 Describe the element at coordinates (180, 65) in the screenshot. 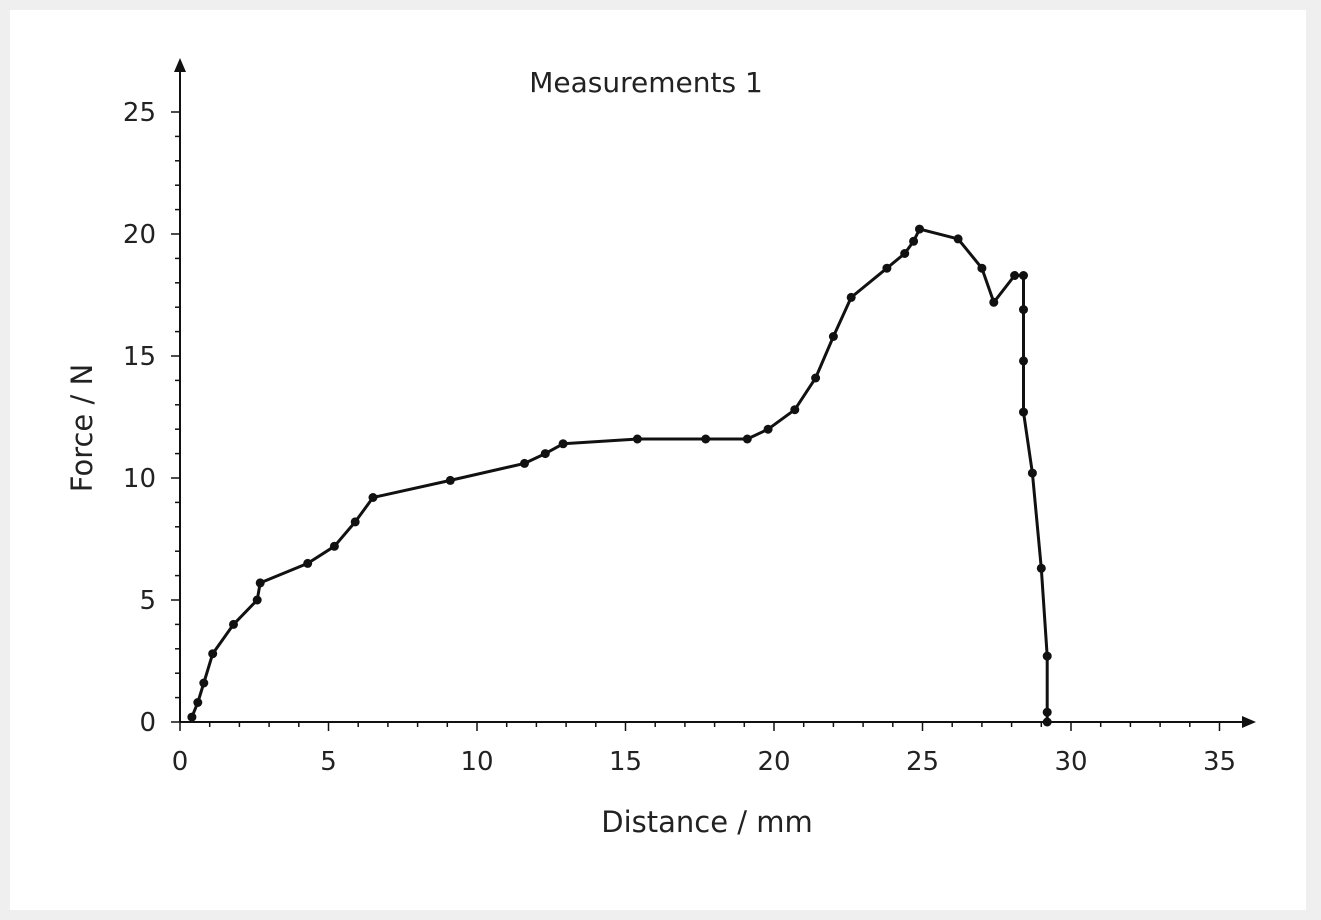

I see `y-axis-arrow` at that location.